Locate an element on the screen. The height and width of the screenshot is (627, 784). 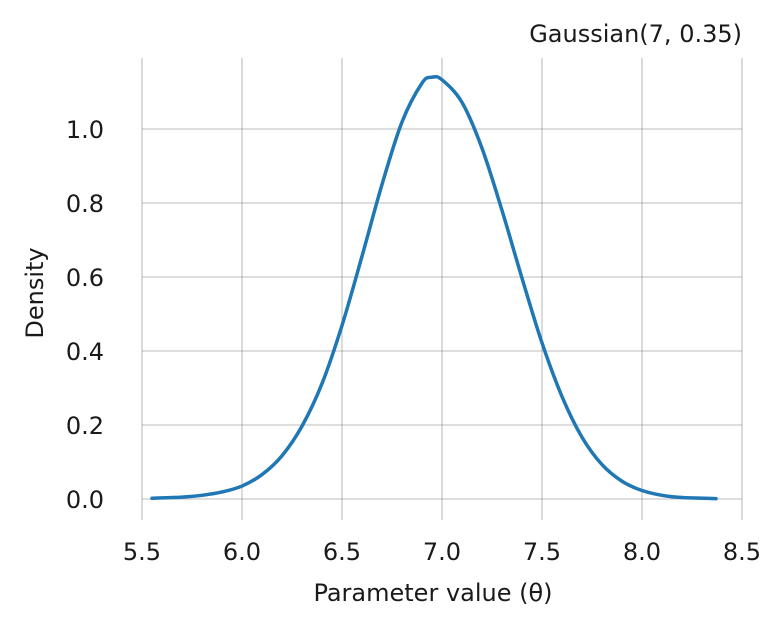
y-tick-labels: 0.0 0.2 0.4 0.6 0.8 1.0 is located at coordinates (85, 315).